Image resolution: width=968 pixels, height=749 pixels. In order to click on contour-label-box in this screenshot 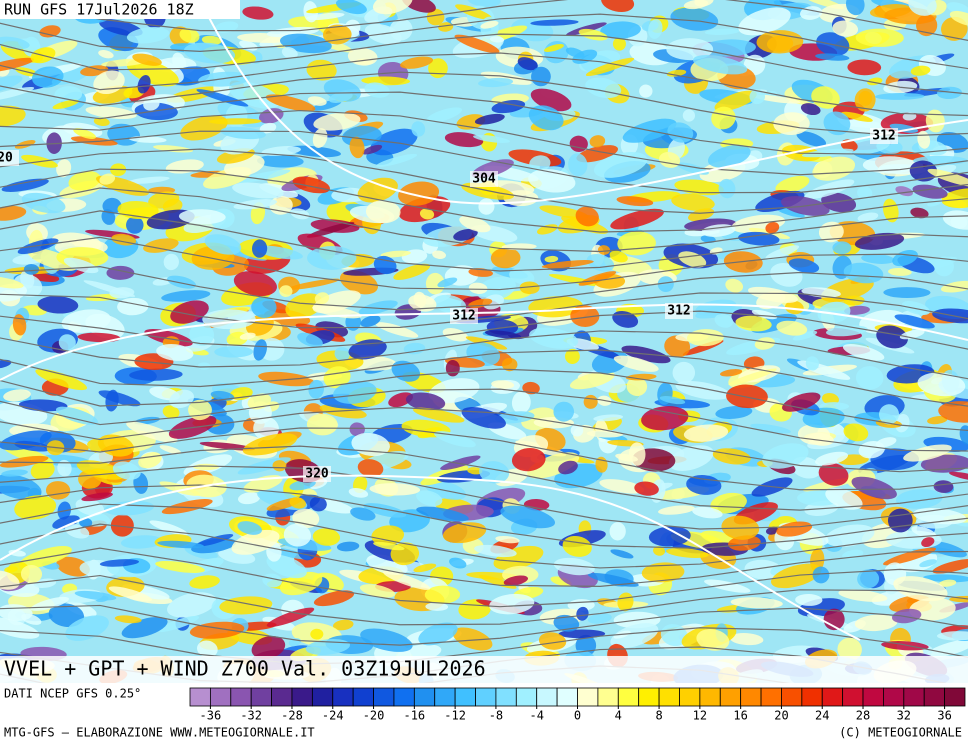, I will do `click(884, 136)`.